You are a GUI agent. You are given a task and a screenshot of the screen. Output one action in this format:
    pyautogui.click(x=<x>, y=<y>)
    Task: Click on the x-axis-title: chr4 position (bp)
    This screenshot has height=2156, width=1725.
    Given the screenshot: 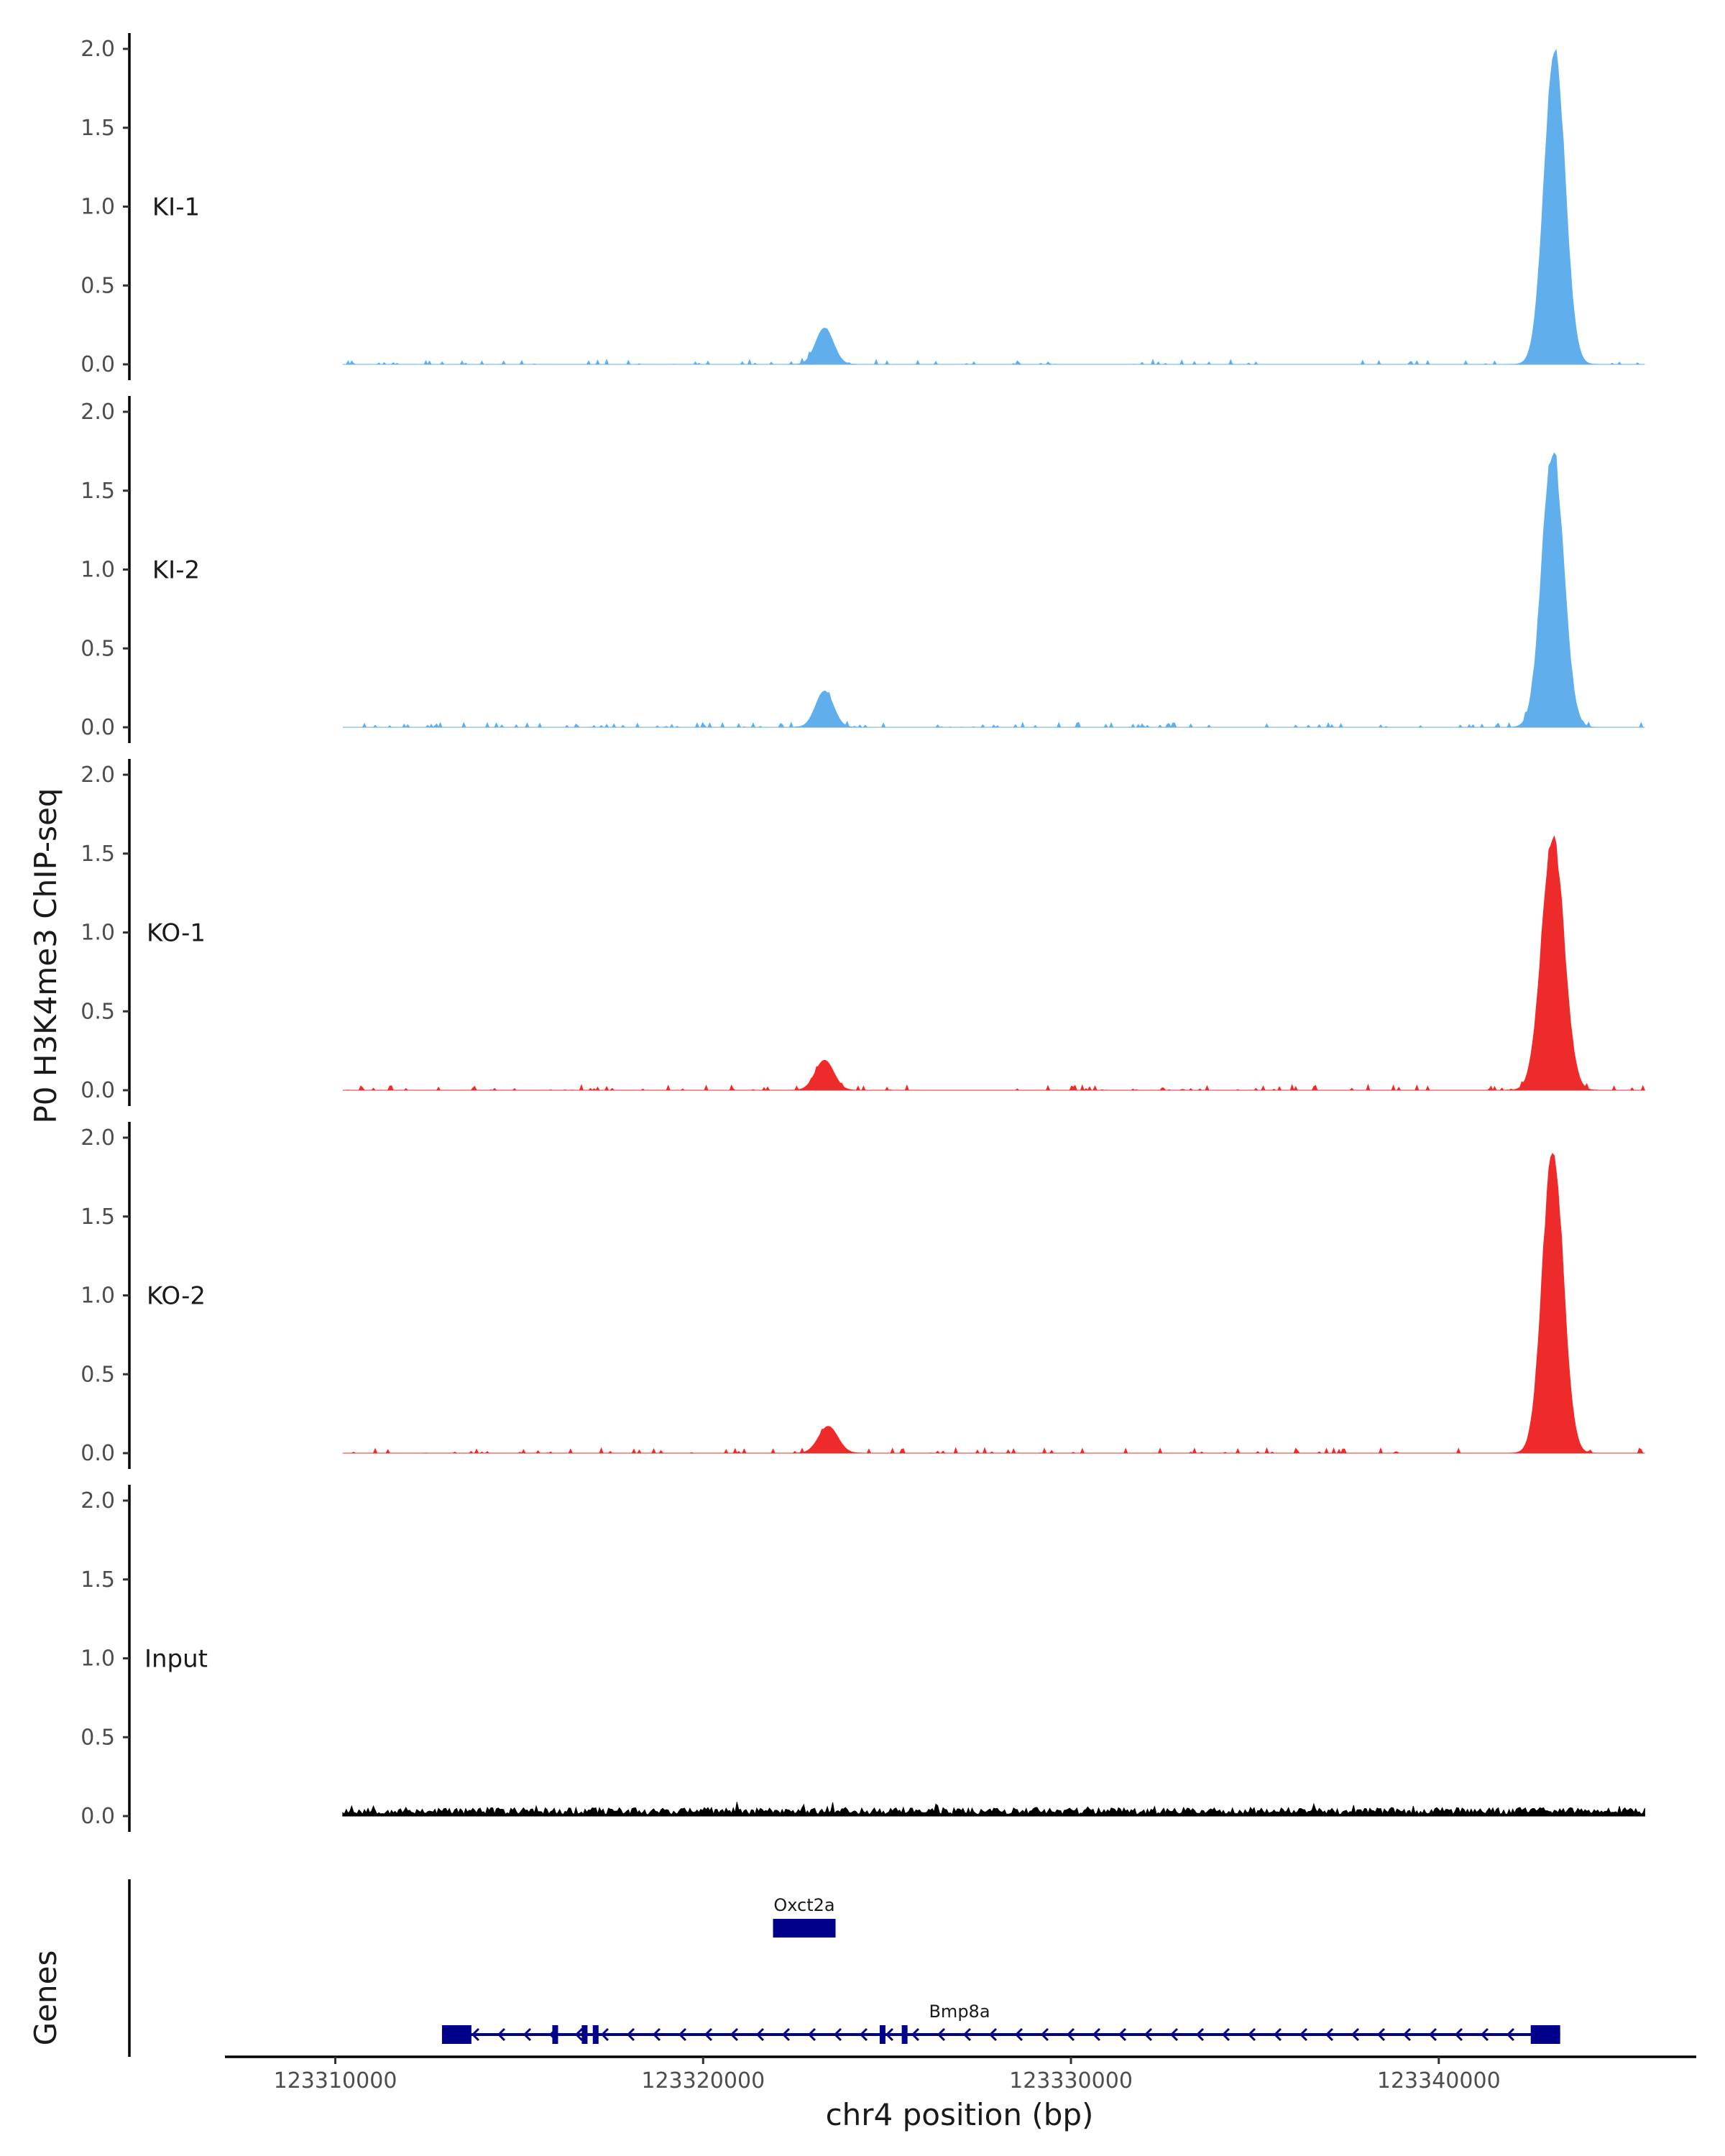 What is the action you would take?
    pyautogui.click(x=960, y=2115)
    